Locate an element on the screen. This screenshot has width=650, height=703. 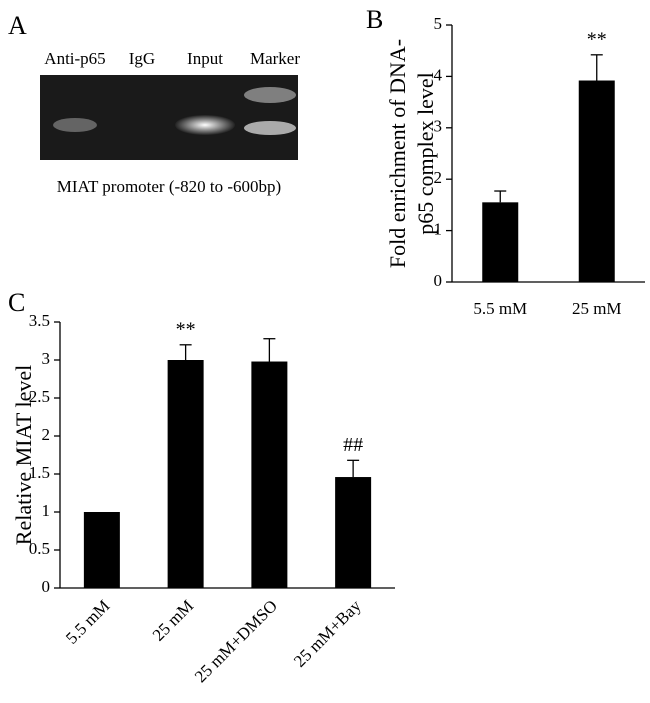
y-tick-label: 3.5 is located at coordinates (39, 320).